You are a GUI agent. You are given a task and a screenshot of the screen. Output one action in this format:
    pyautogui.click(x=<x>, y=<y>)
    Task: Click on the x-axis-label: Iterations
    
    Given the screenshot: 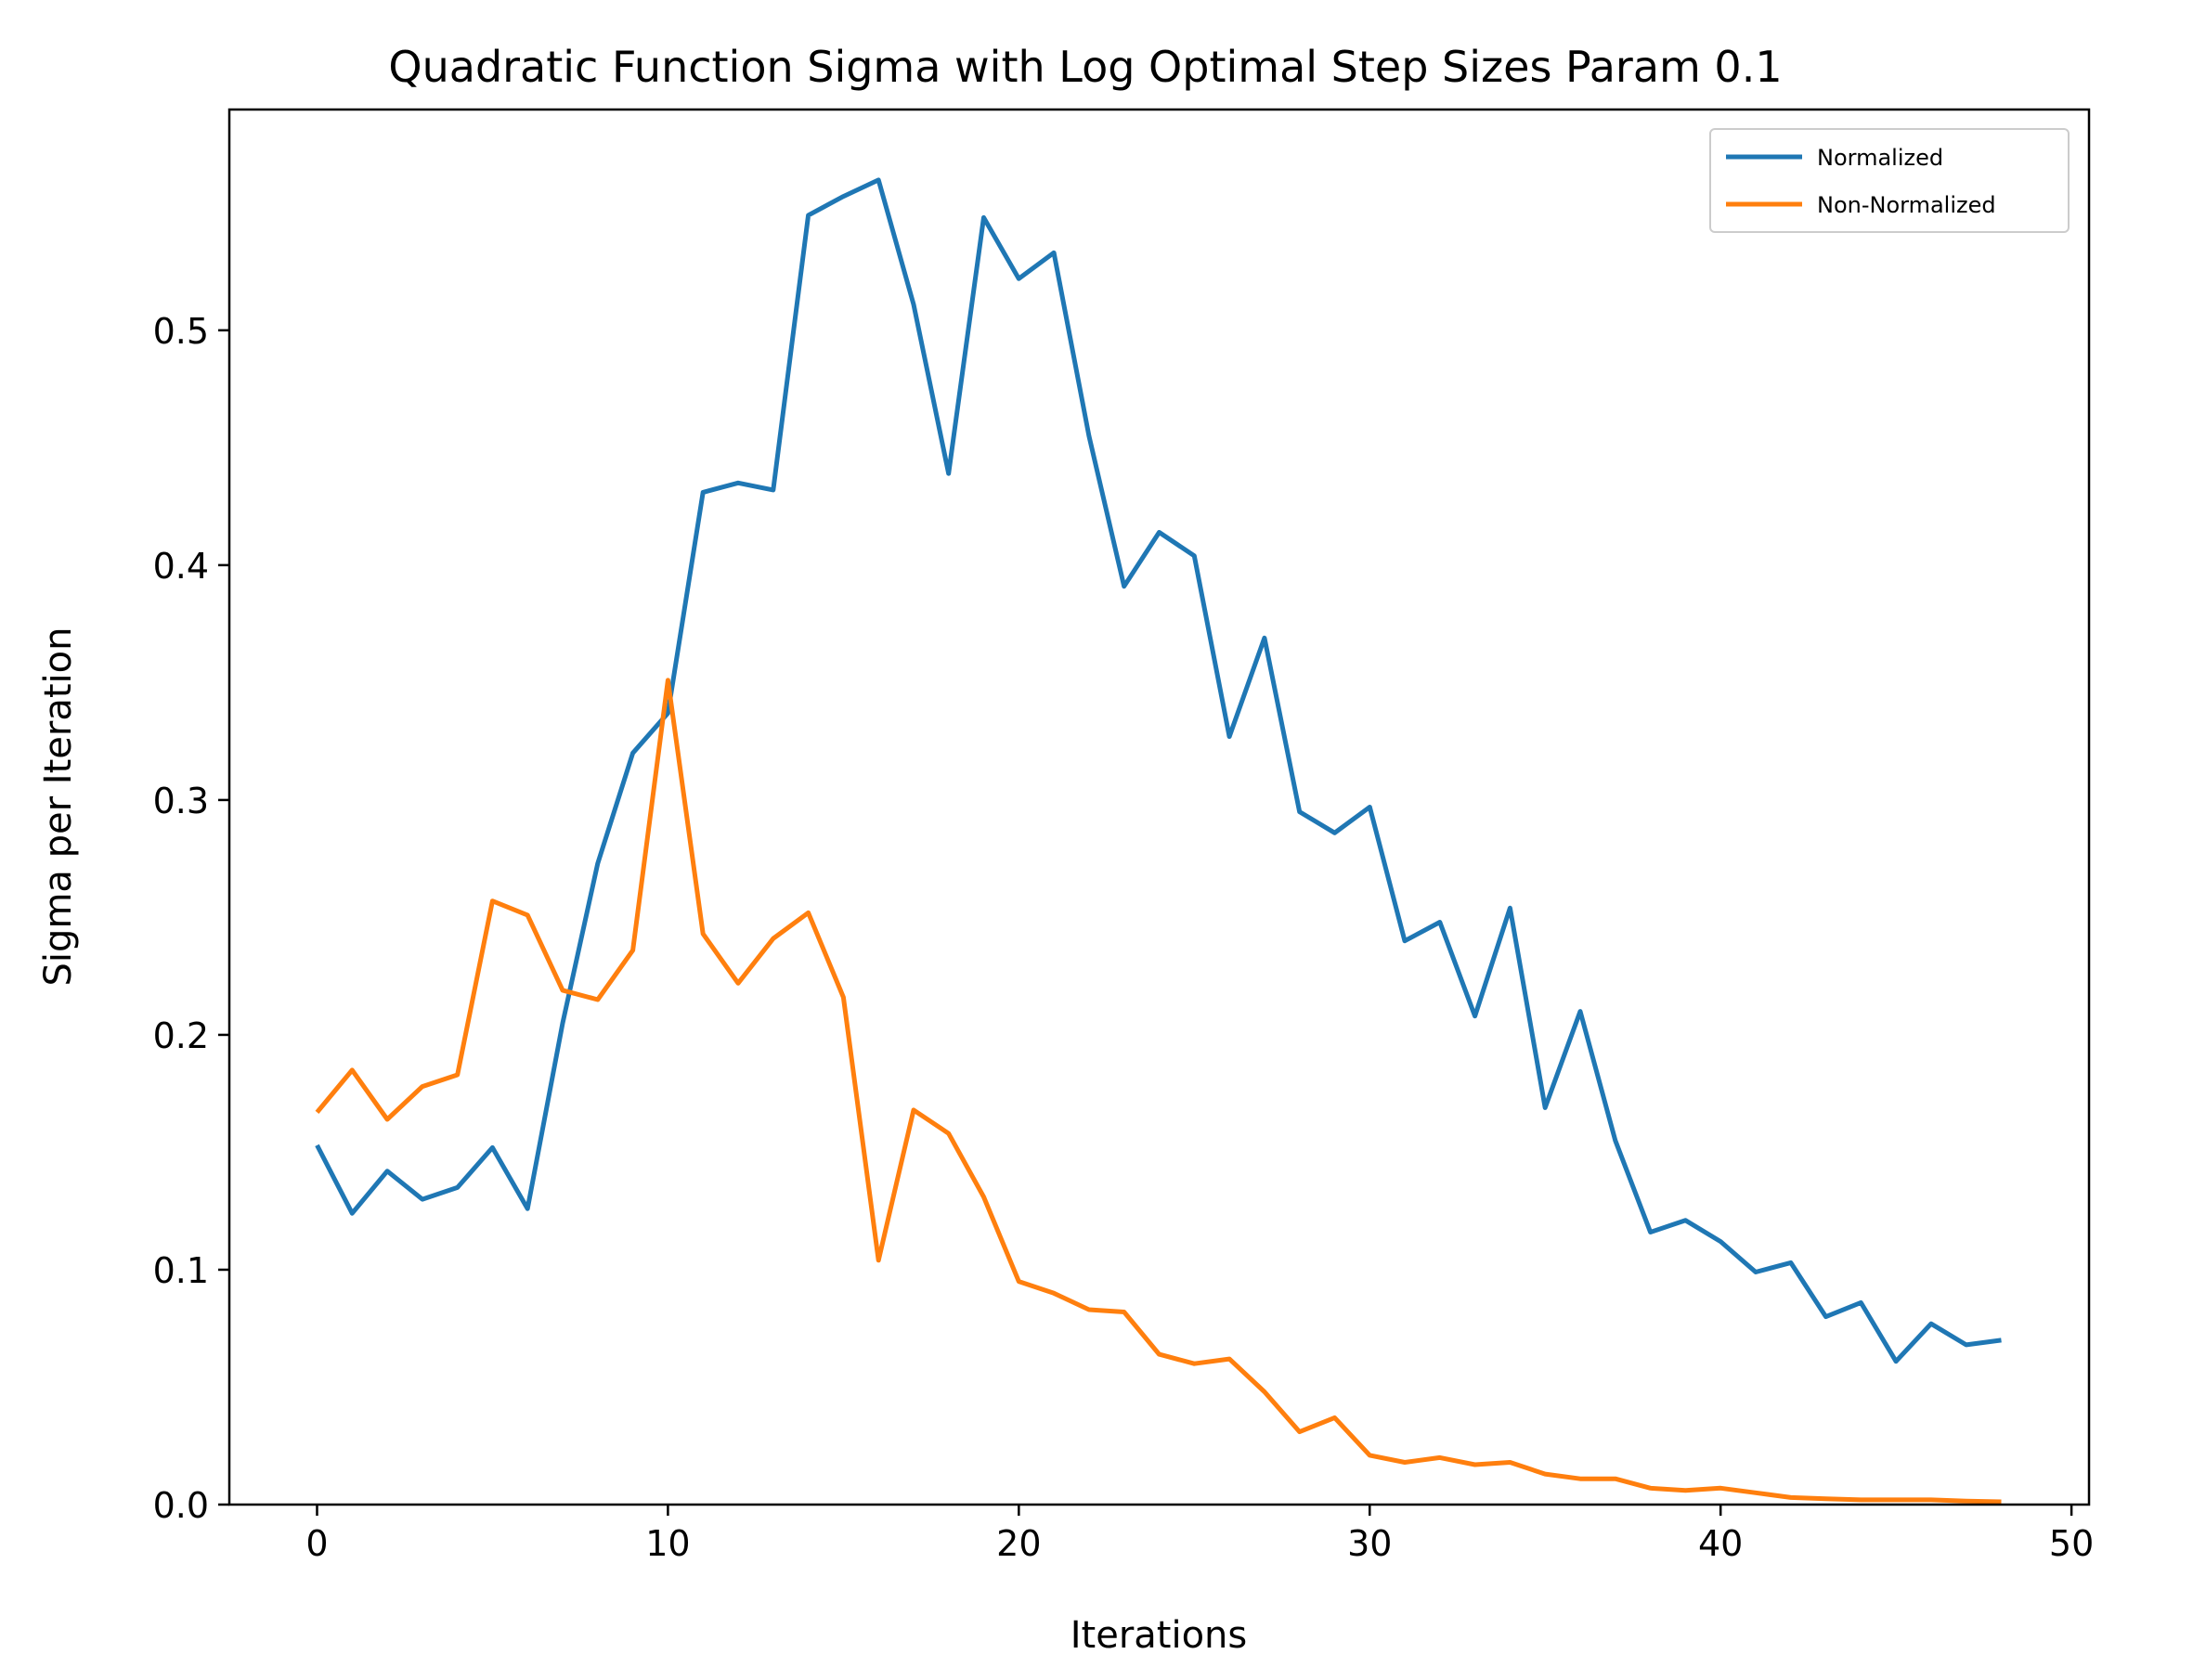 What is the action you would take?
    pyautogui.click(x=1160, y=1635)
    